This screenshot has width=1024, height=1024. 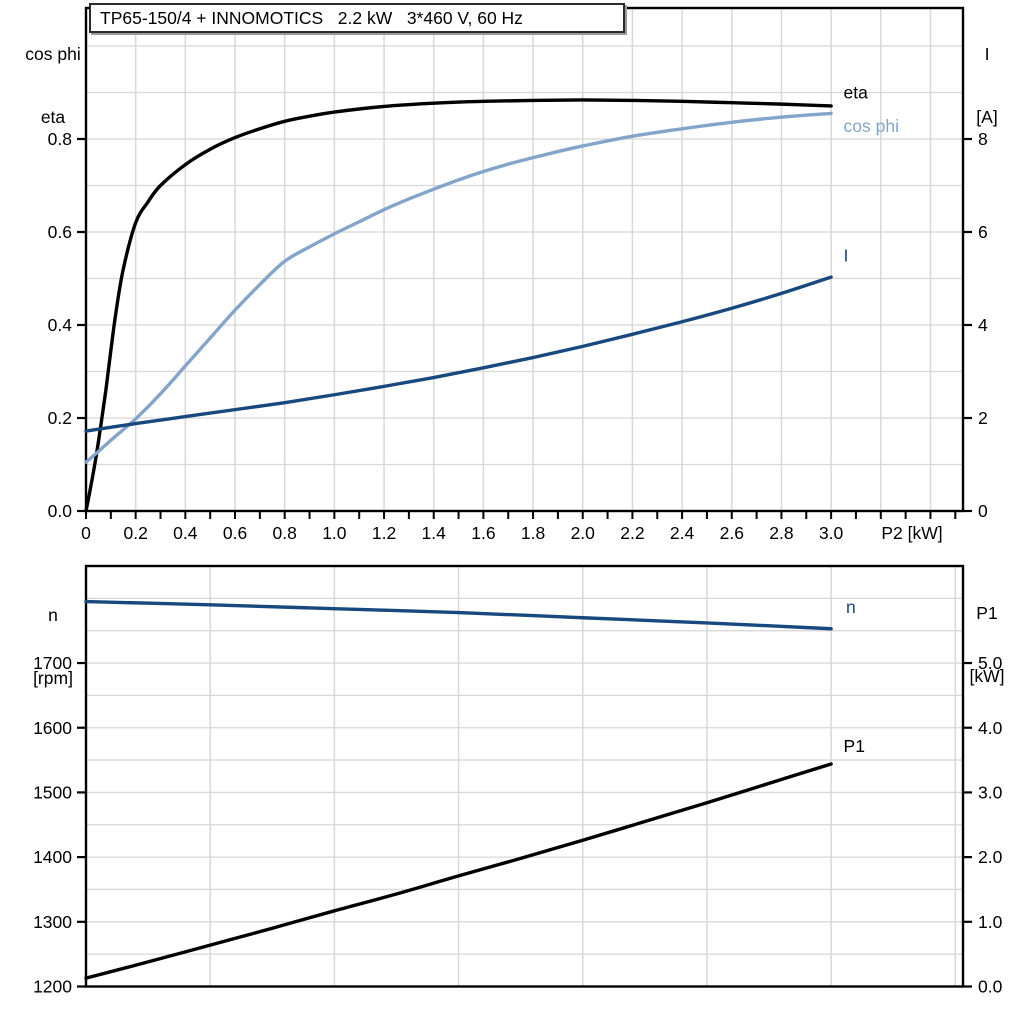 I want to click on x-axis-label: P2 [kW], so click(x=911, y=533).